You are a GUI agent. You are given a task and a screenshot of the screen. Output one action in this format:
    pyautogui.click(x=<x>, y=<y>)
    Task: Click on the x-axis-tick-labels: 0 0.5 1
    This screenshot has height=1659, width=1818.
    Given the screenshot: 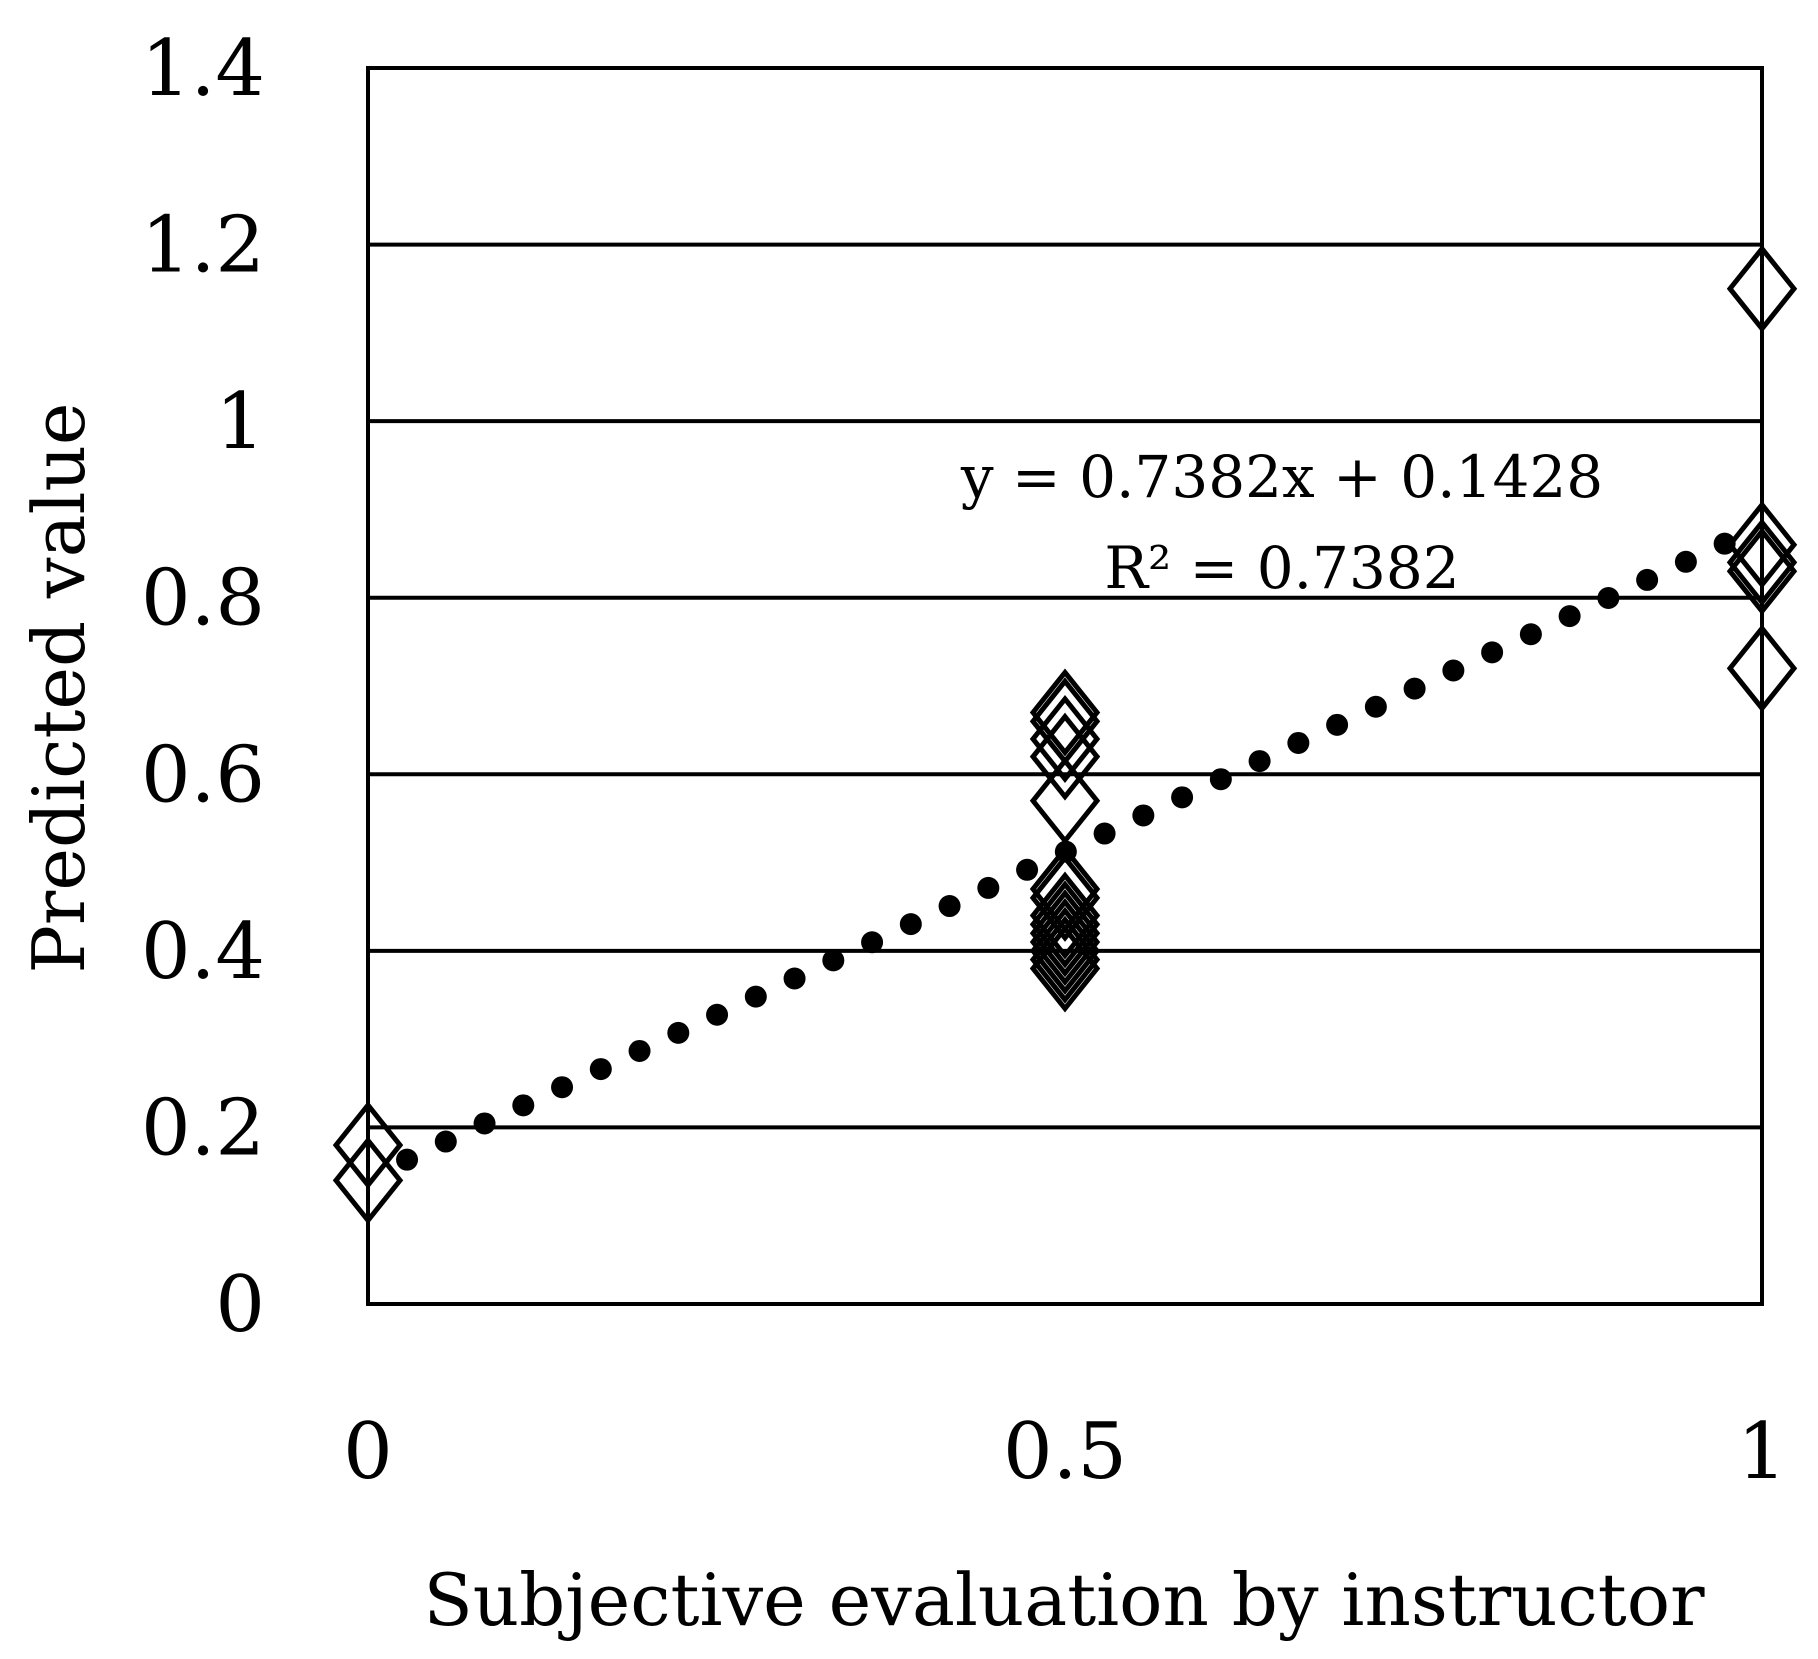 What is the action you would take?
    pyautogui.click(x=1065, y=1452)
    